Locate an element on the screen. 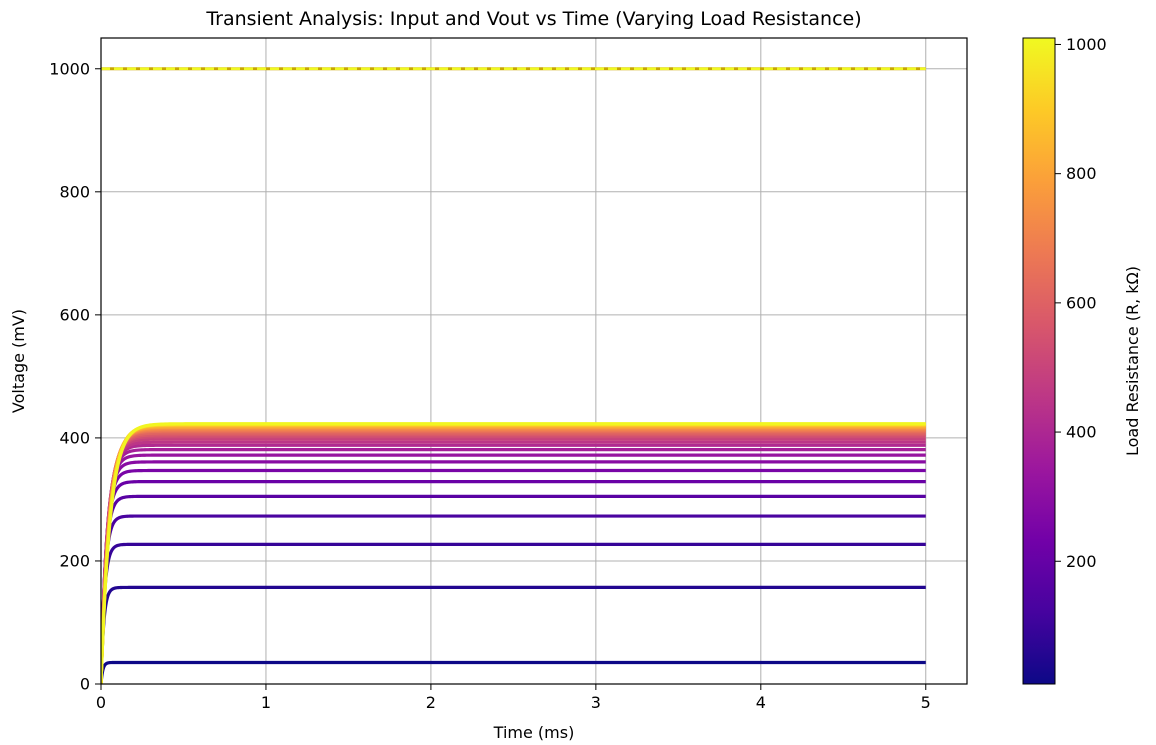  colorbar-axis: 200 400 600 800 1000 is located at coordinates (1081, 303).